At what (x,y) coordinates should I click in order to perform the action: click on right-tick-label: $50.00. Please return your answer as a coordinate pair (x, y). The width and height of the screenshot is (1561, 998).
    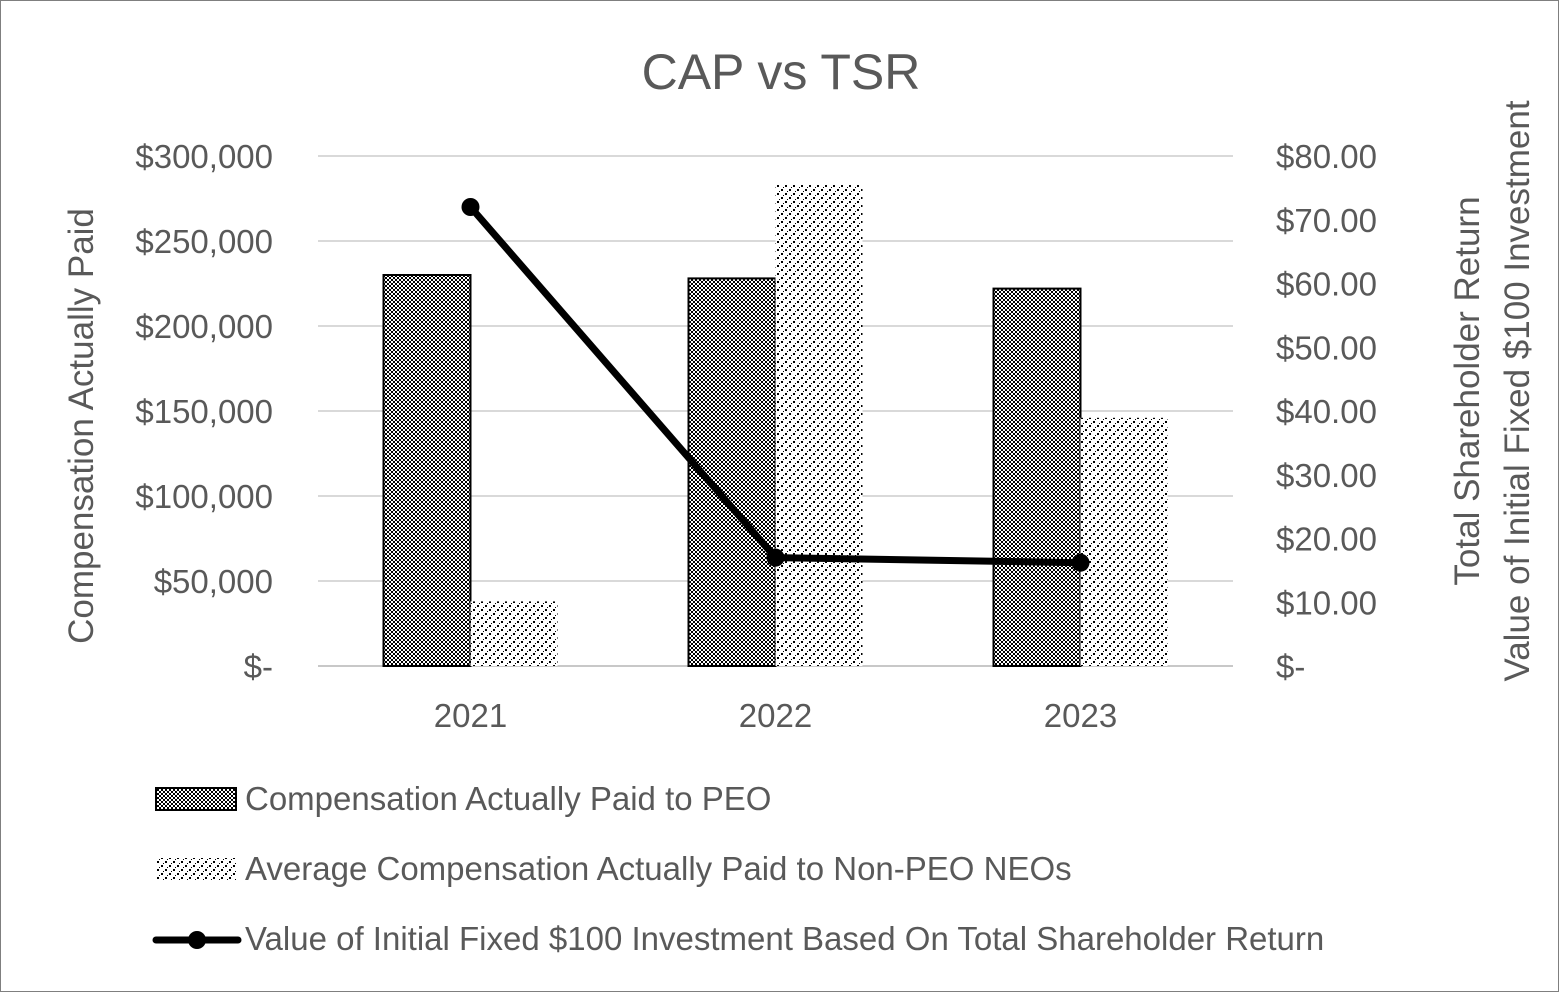
    Looking at the image, I should click on (1326, 347).